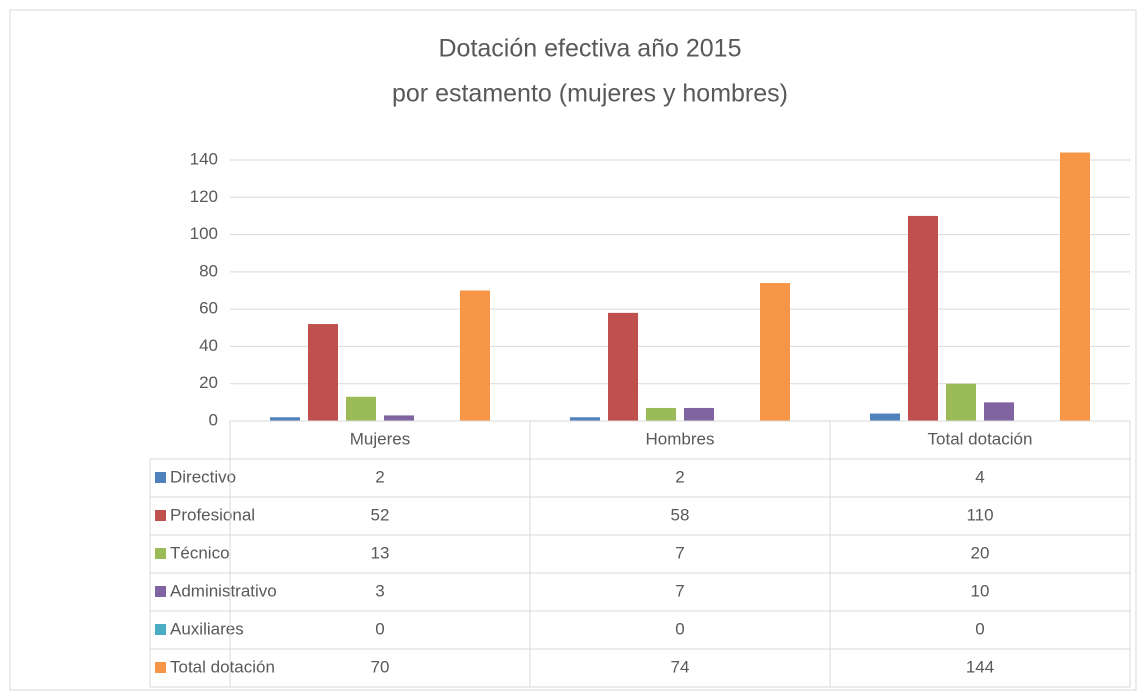  Describe the element at coordinates (980, 590) in the screenshot. I see `table-cell: 10` at that location.